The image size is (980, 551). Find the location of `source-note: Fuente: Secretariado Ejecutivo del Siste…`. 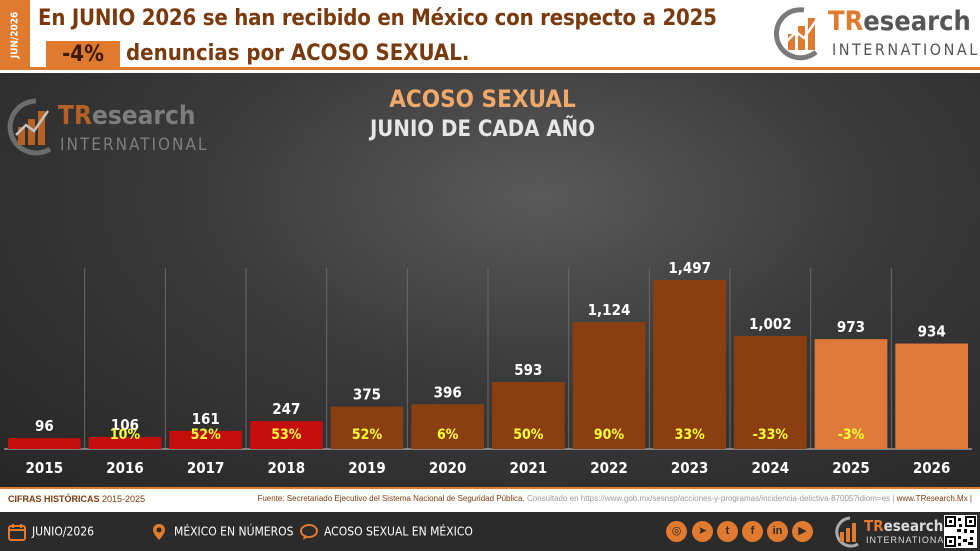

source-note: Fuente: Secretariado Ejecutivo del Siste… is located at coordinates (614, 498).